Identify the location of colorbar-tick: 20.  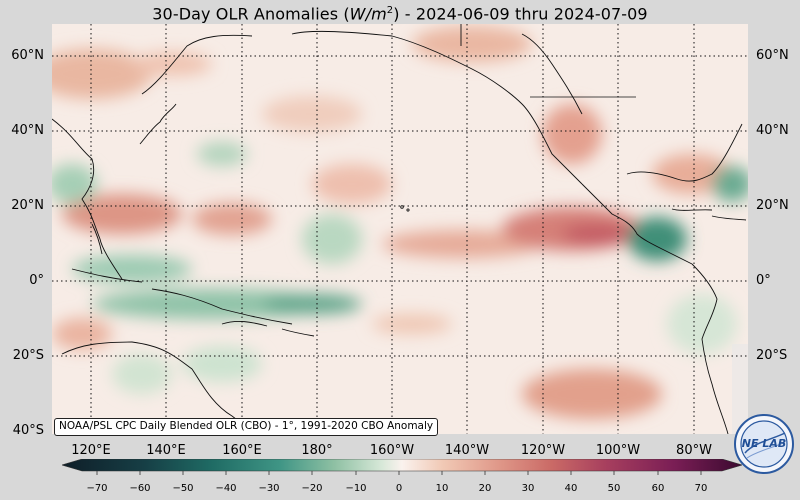
(485, 488).